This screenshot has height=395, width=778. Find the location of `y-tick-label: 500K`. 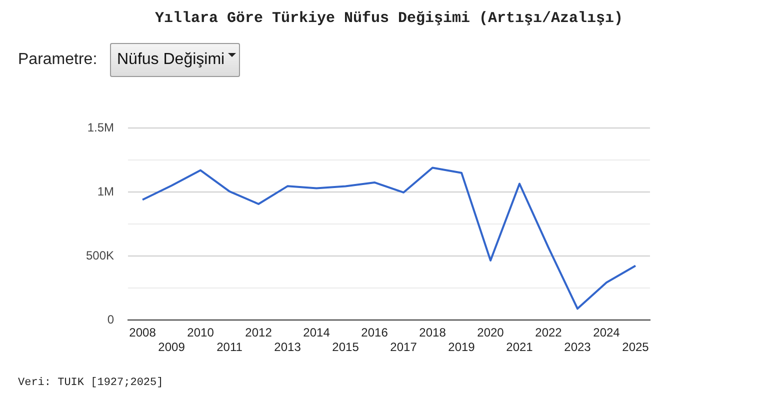

y-tick-label: 500K is located at coordinates (100, 255).